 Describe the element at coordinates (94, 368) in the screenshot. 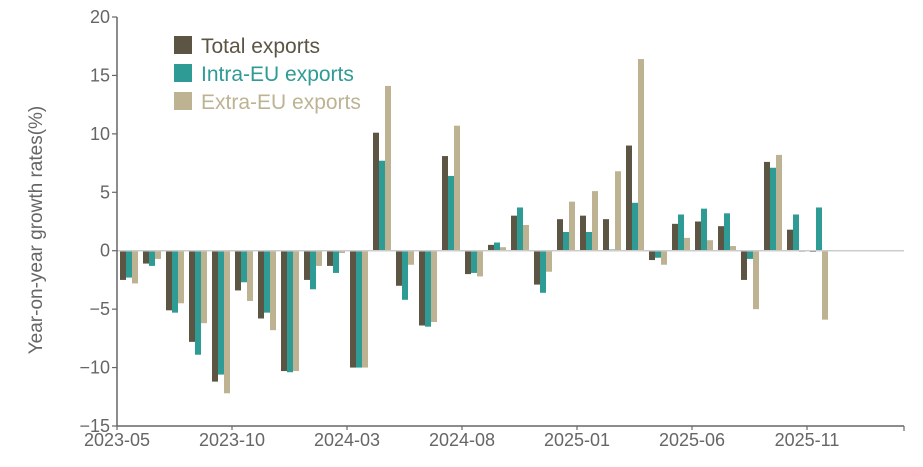

I see `y-tick-label: −10` at that location.